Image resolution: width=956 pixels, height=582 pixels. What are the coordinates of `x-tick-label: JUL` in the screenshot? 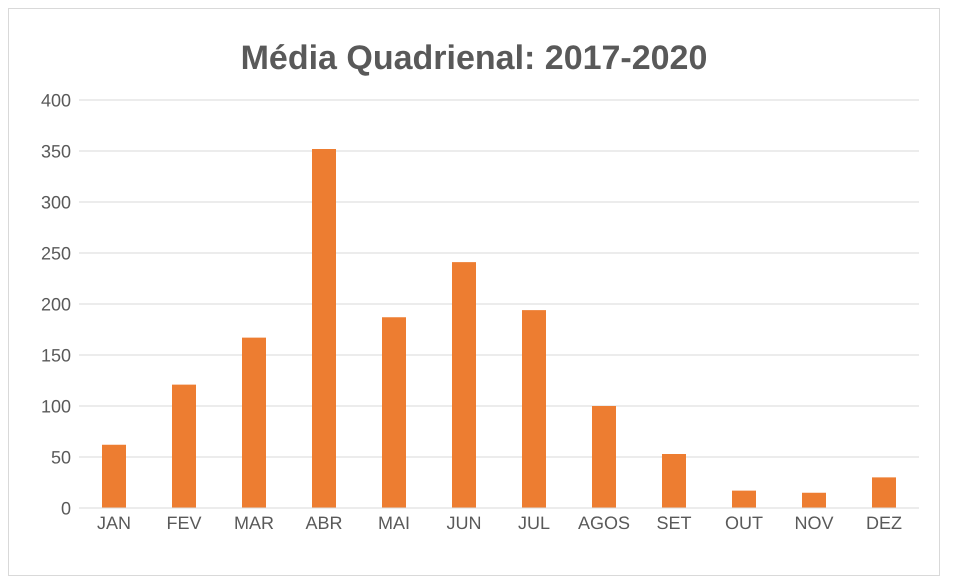 It's located at (534, 522).